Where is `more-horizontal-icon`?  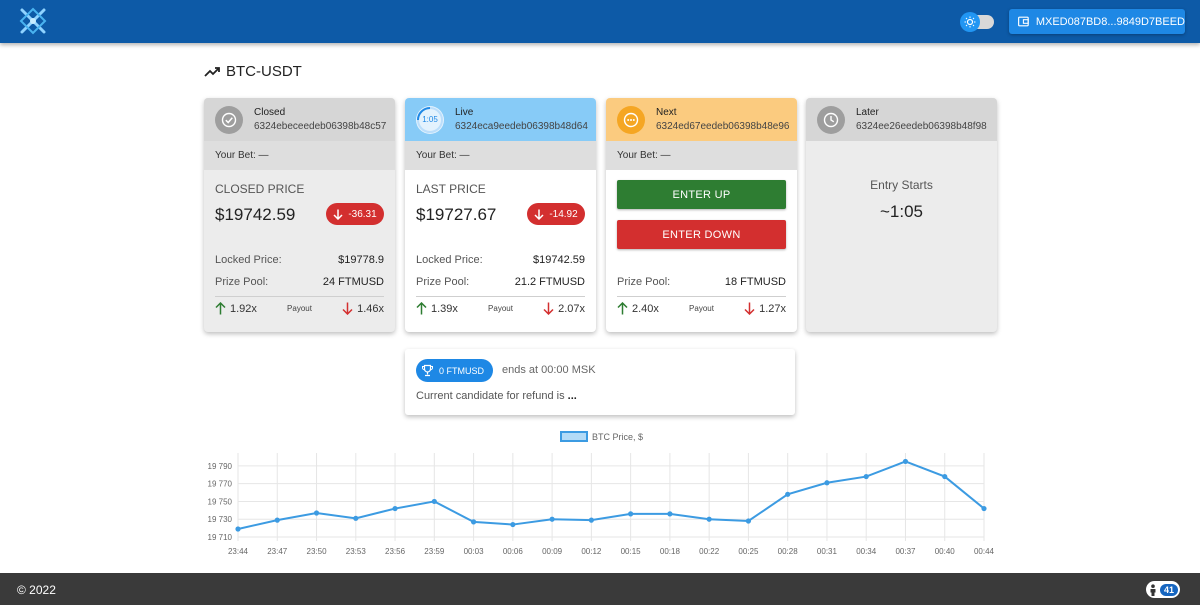
more-horizontal-icon is located at coordinates (631, 119).